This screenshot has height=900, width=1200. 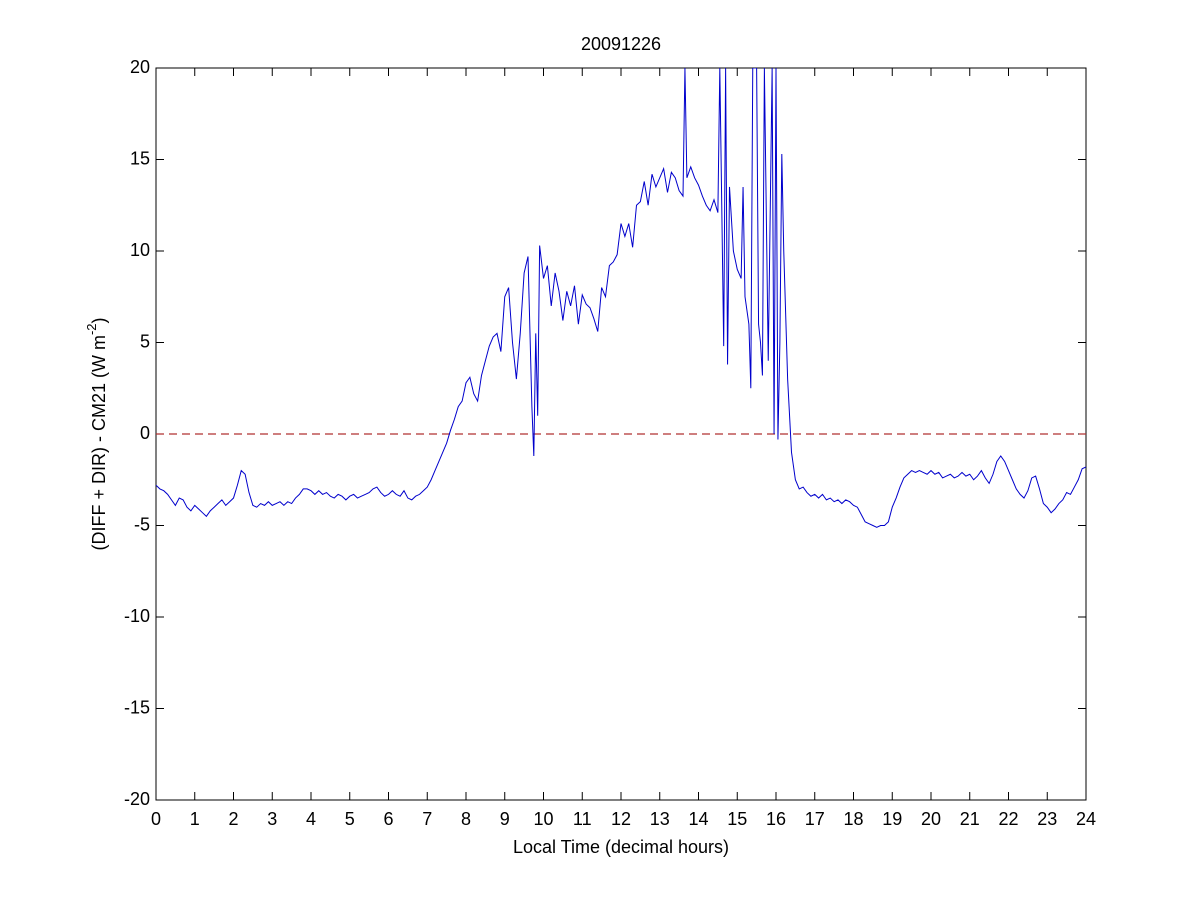 I want to click on x-tick-label: 15, so click(x=737, y=819).